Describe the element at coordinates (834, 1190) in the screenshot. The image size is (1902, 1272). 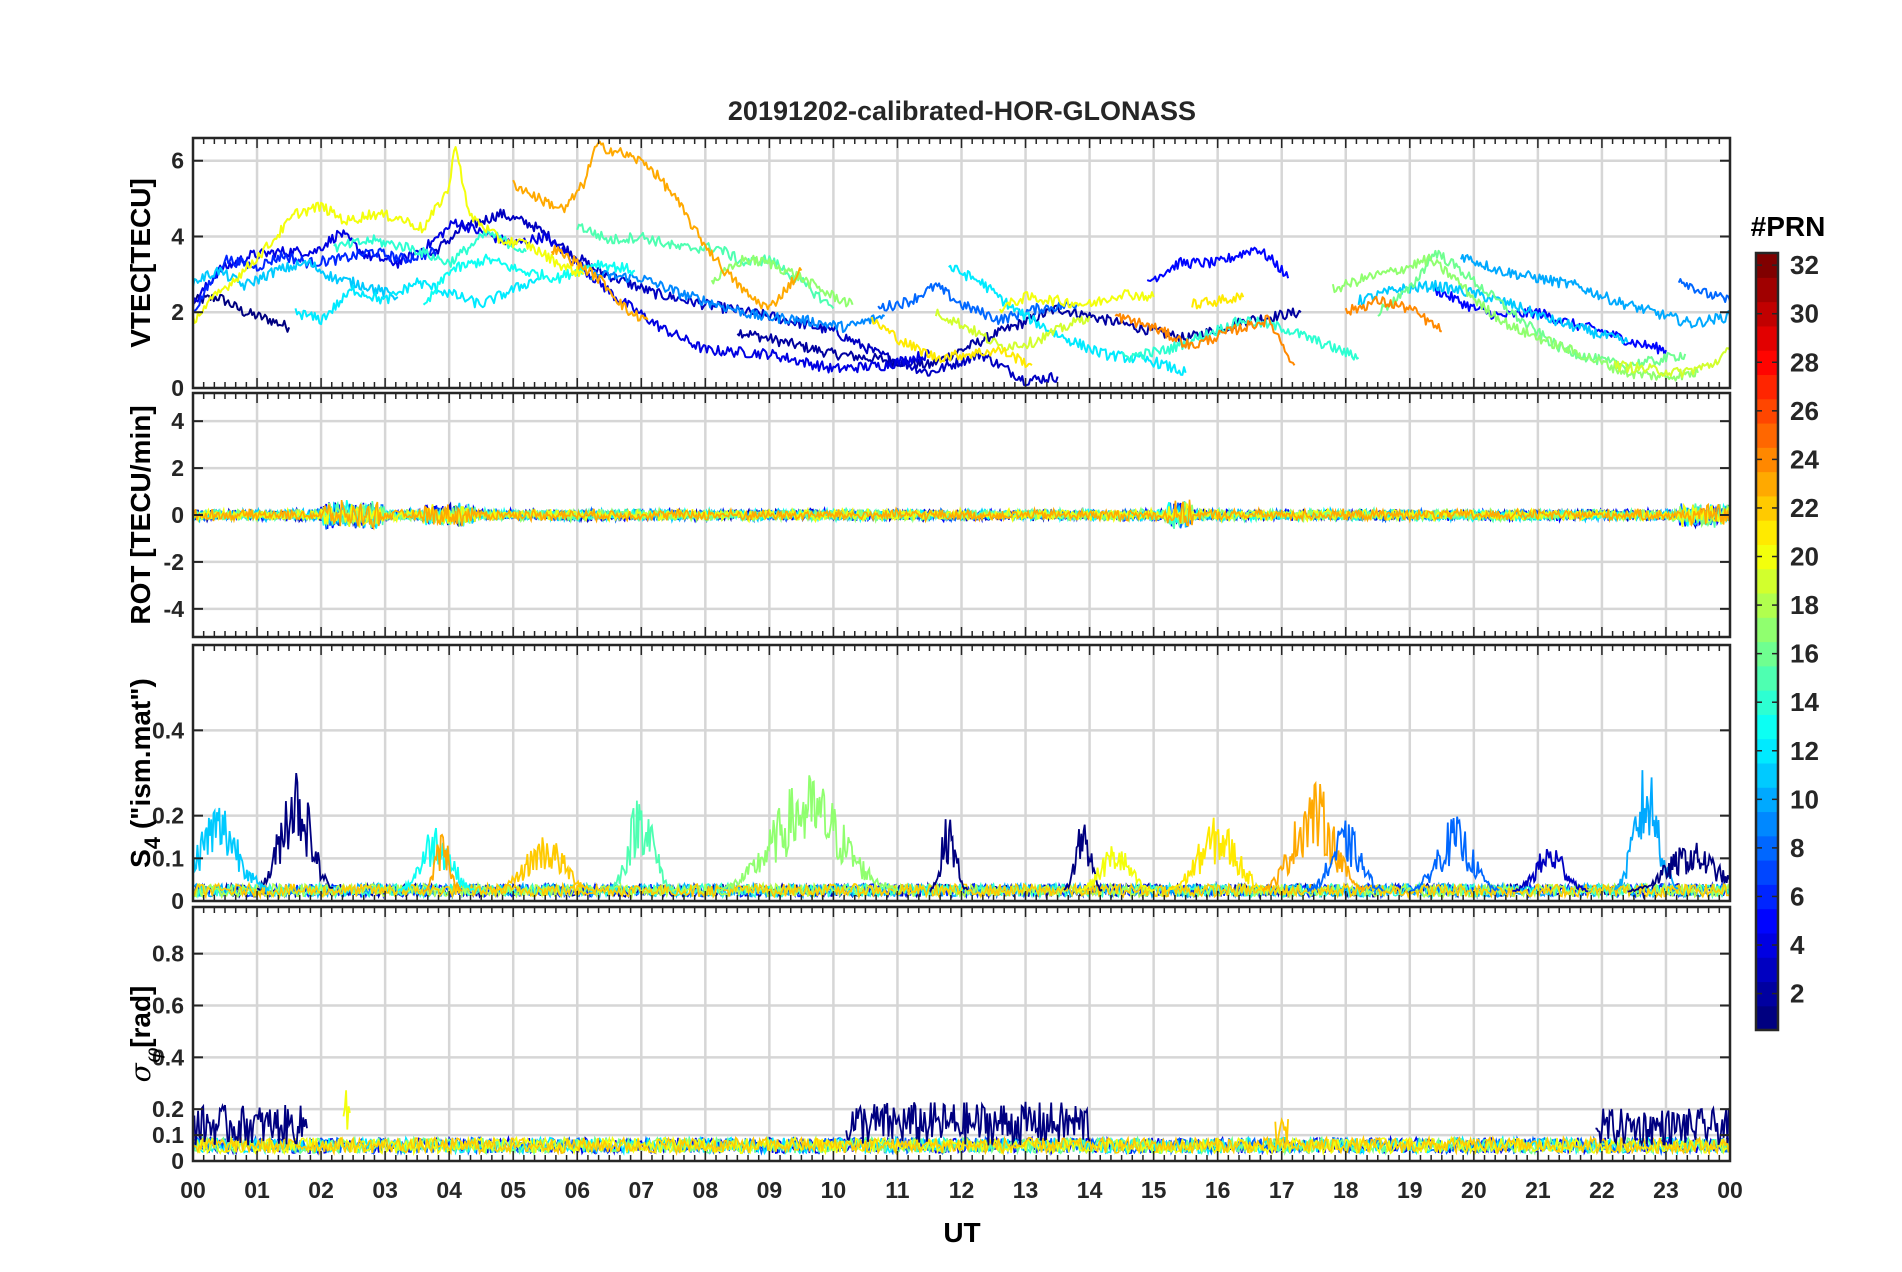
I see `x-tick-label: 10` at that location.